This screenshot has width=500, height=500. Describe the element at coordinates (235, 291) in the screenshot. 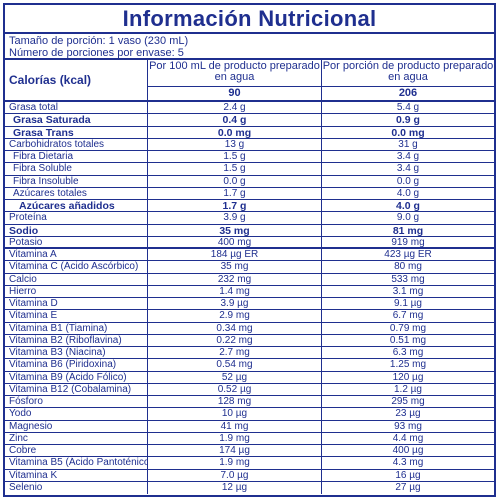

I see `value-per-100ml: 1.4 mg` at that location.